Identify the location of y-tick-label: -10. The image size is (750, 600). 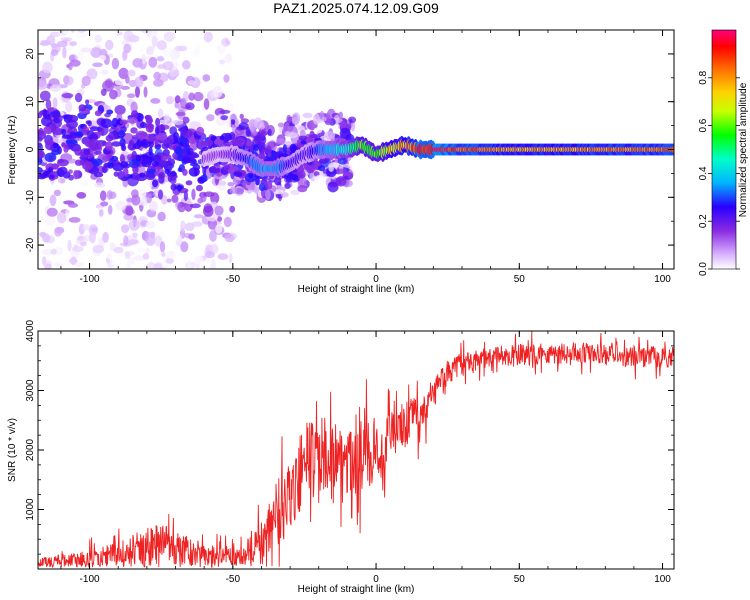
(30, 197).